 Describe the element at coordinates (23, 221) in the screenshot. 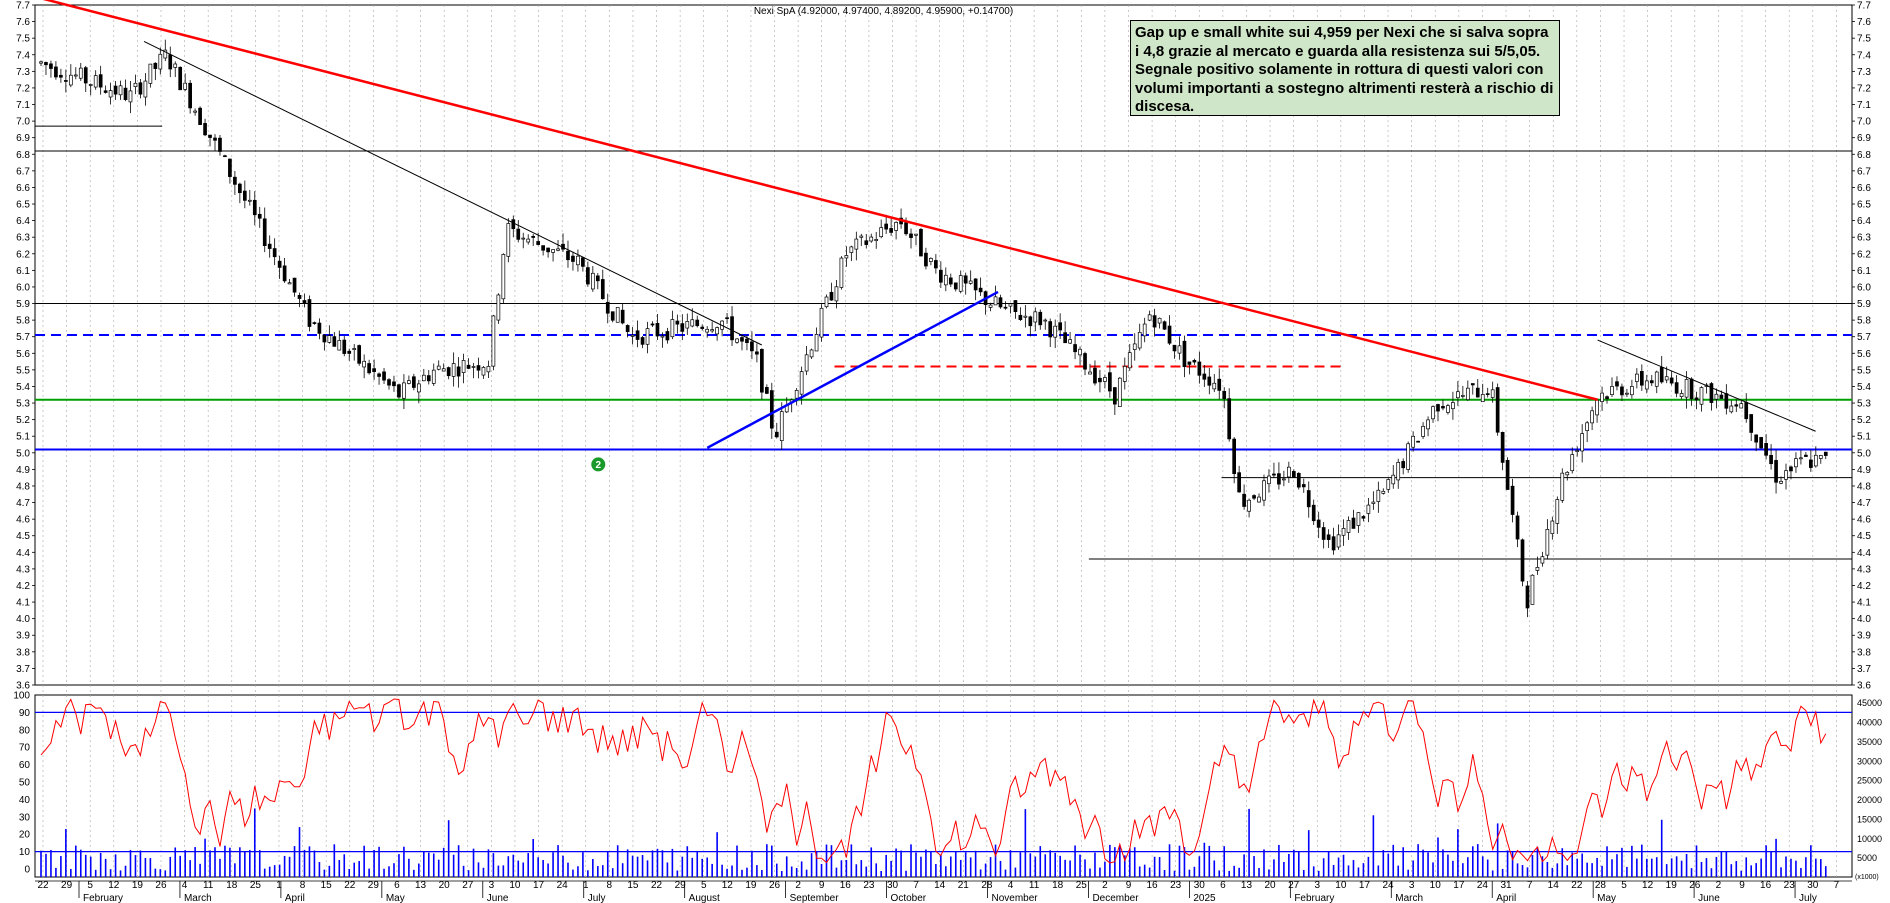

I see `price-axis-label-left: 6.4` at that location.